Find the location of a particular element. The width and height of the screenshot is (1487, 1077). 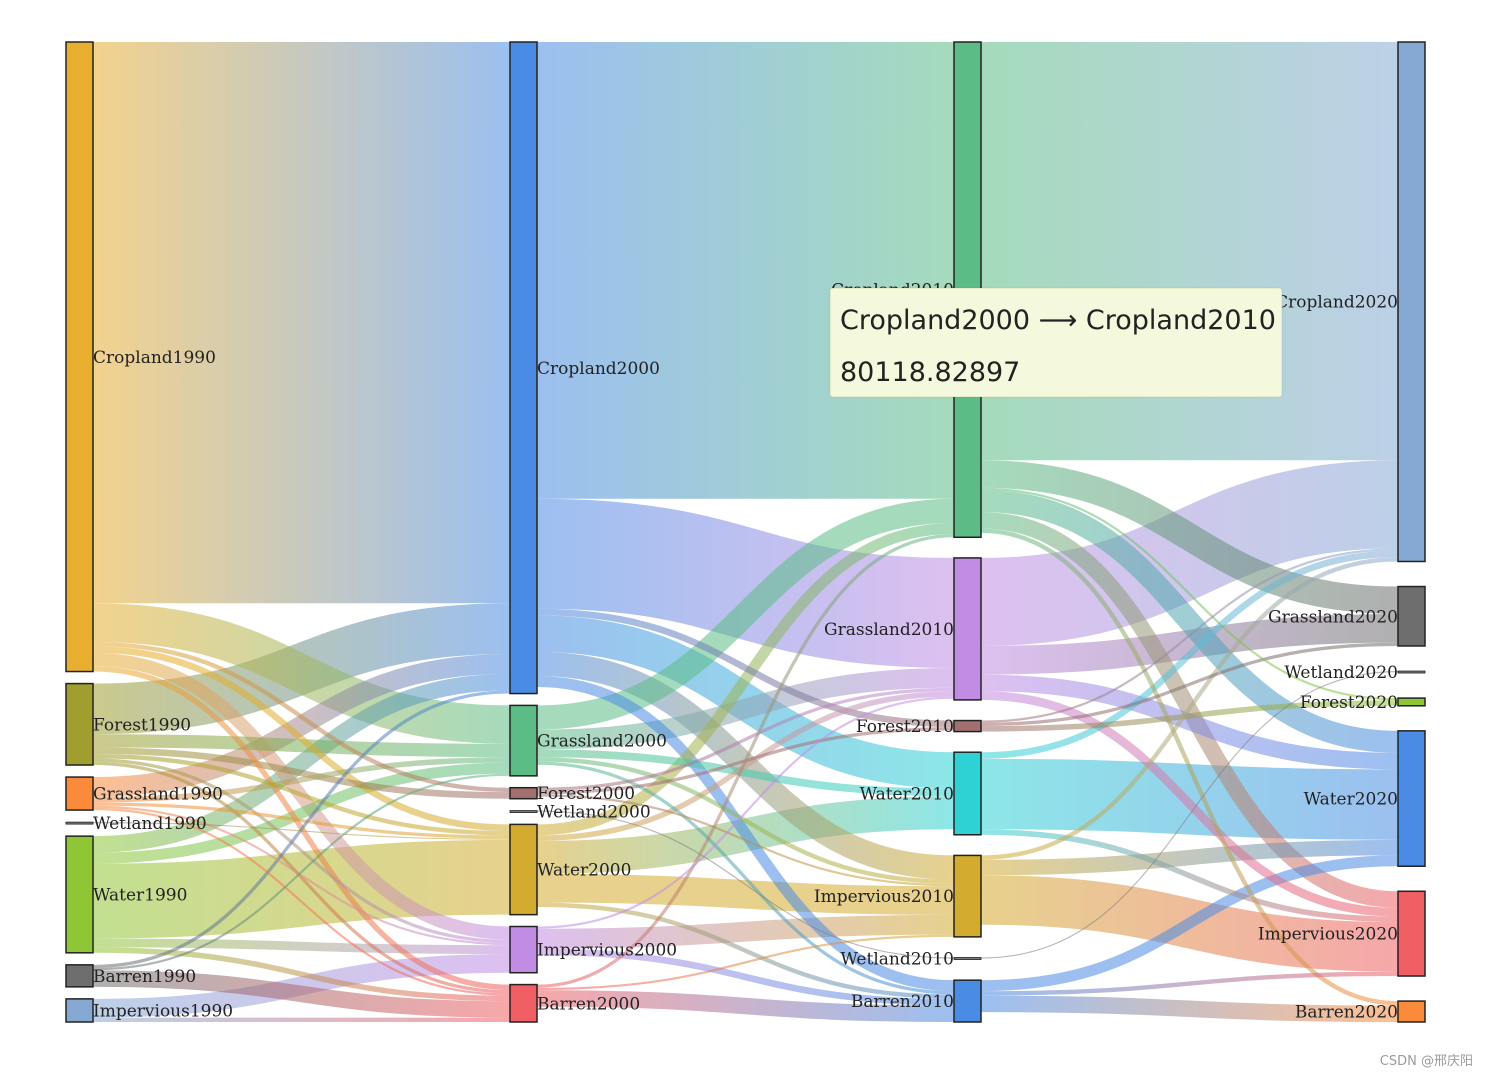

link-water2010-to-cropland2020 is located at coordinates (1189, 654).